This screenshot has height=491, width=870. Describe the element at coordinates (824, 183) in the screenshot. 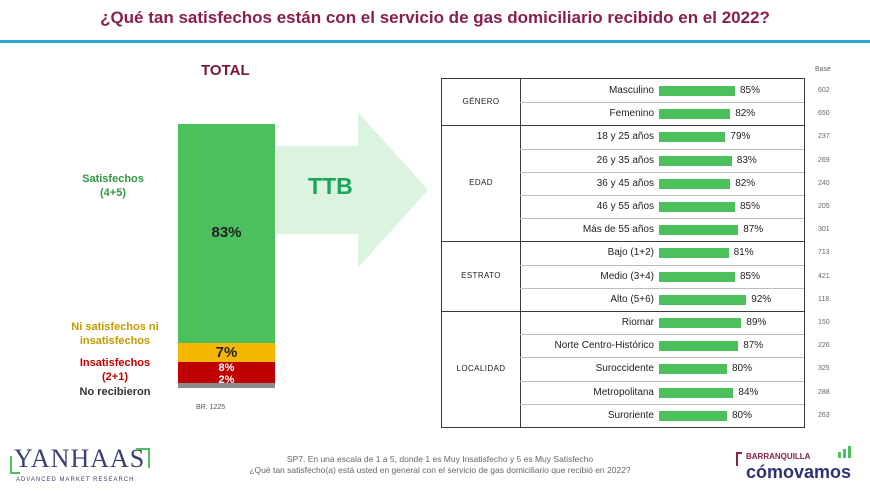

I see `segment-base: 240` at that location.